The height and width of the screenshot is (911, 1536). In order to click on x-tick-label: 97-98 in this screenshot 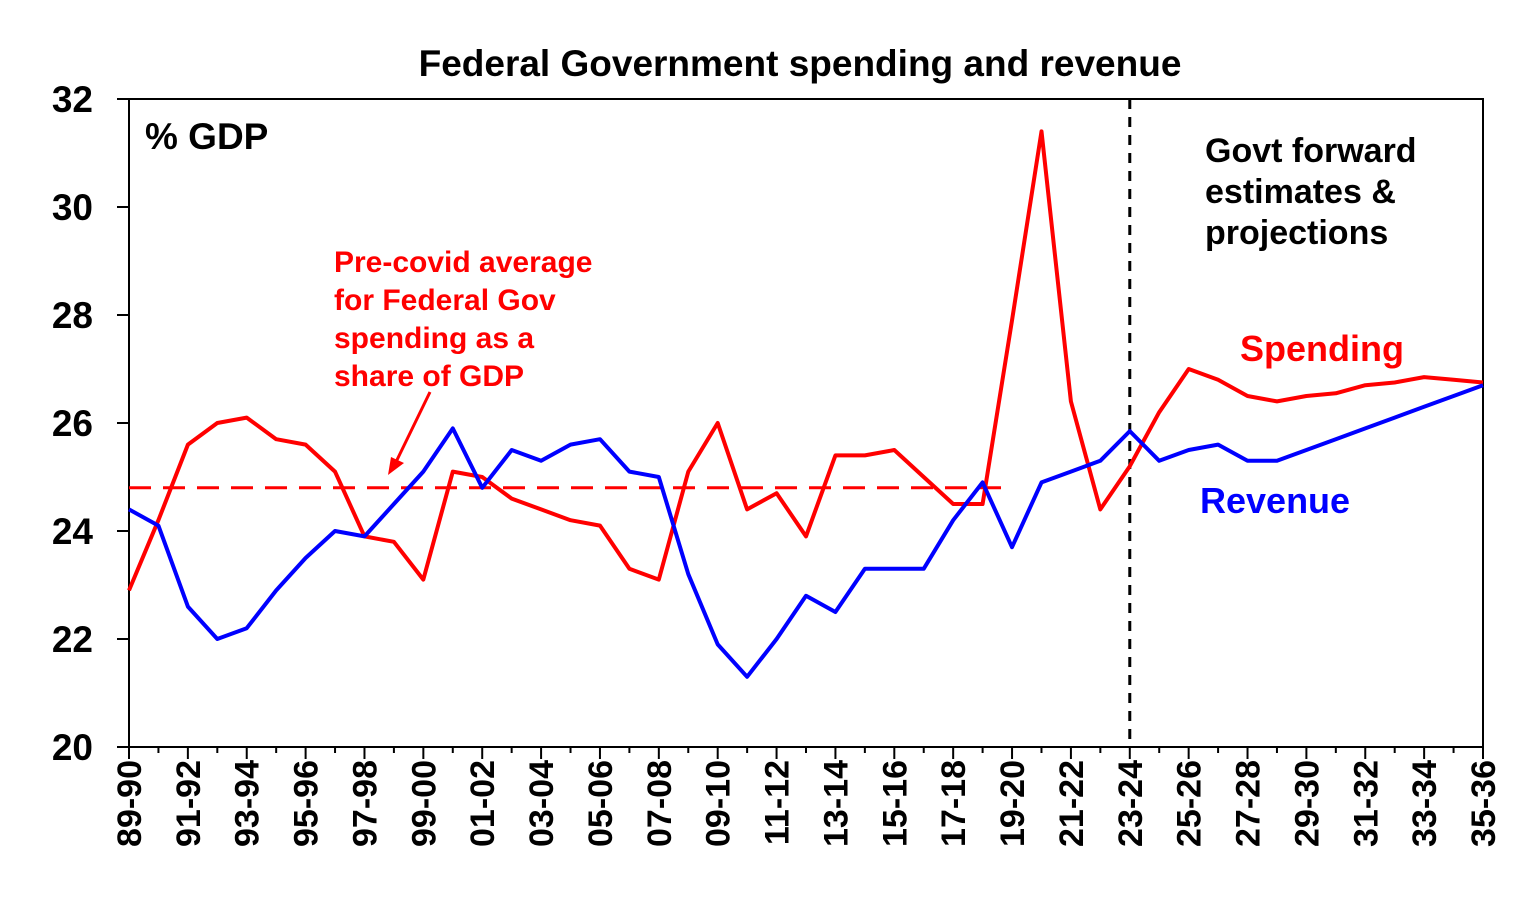, I will do `click(365, 803)`.